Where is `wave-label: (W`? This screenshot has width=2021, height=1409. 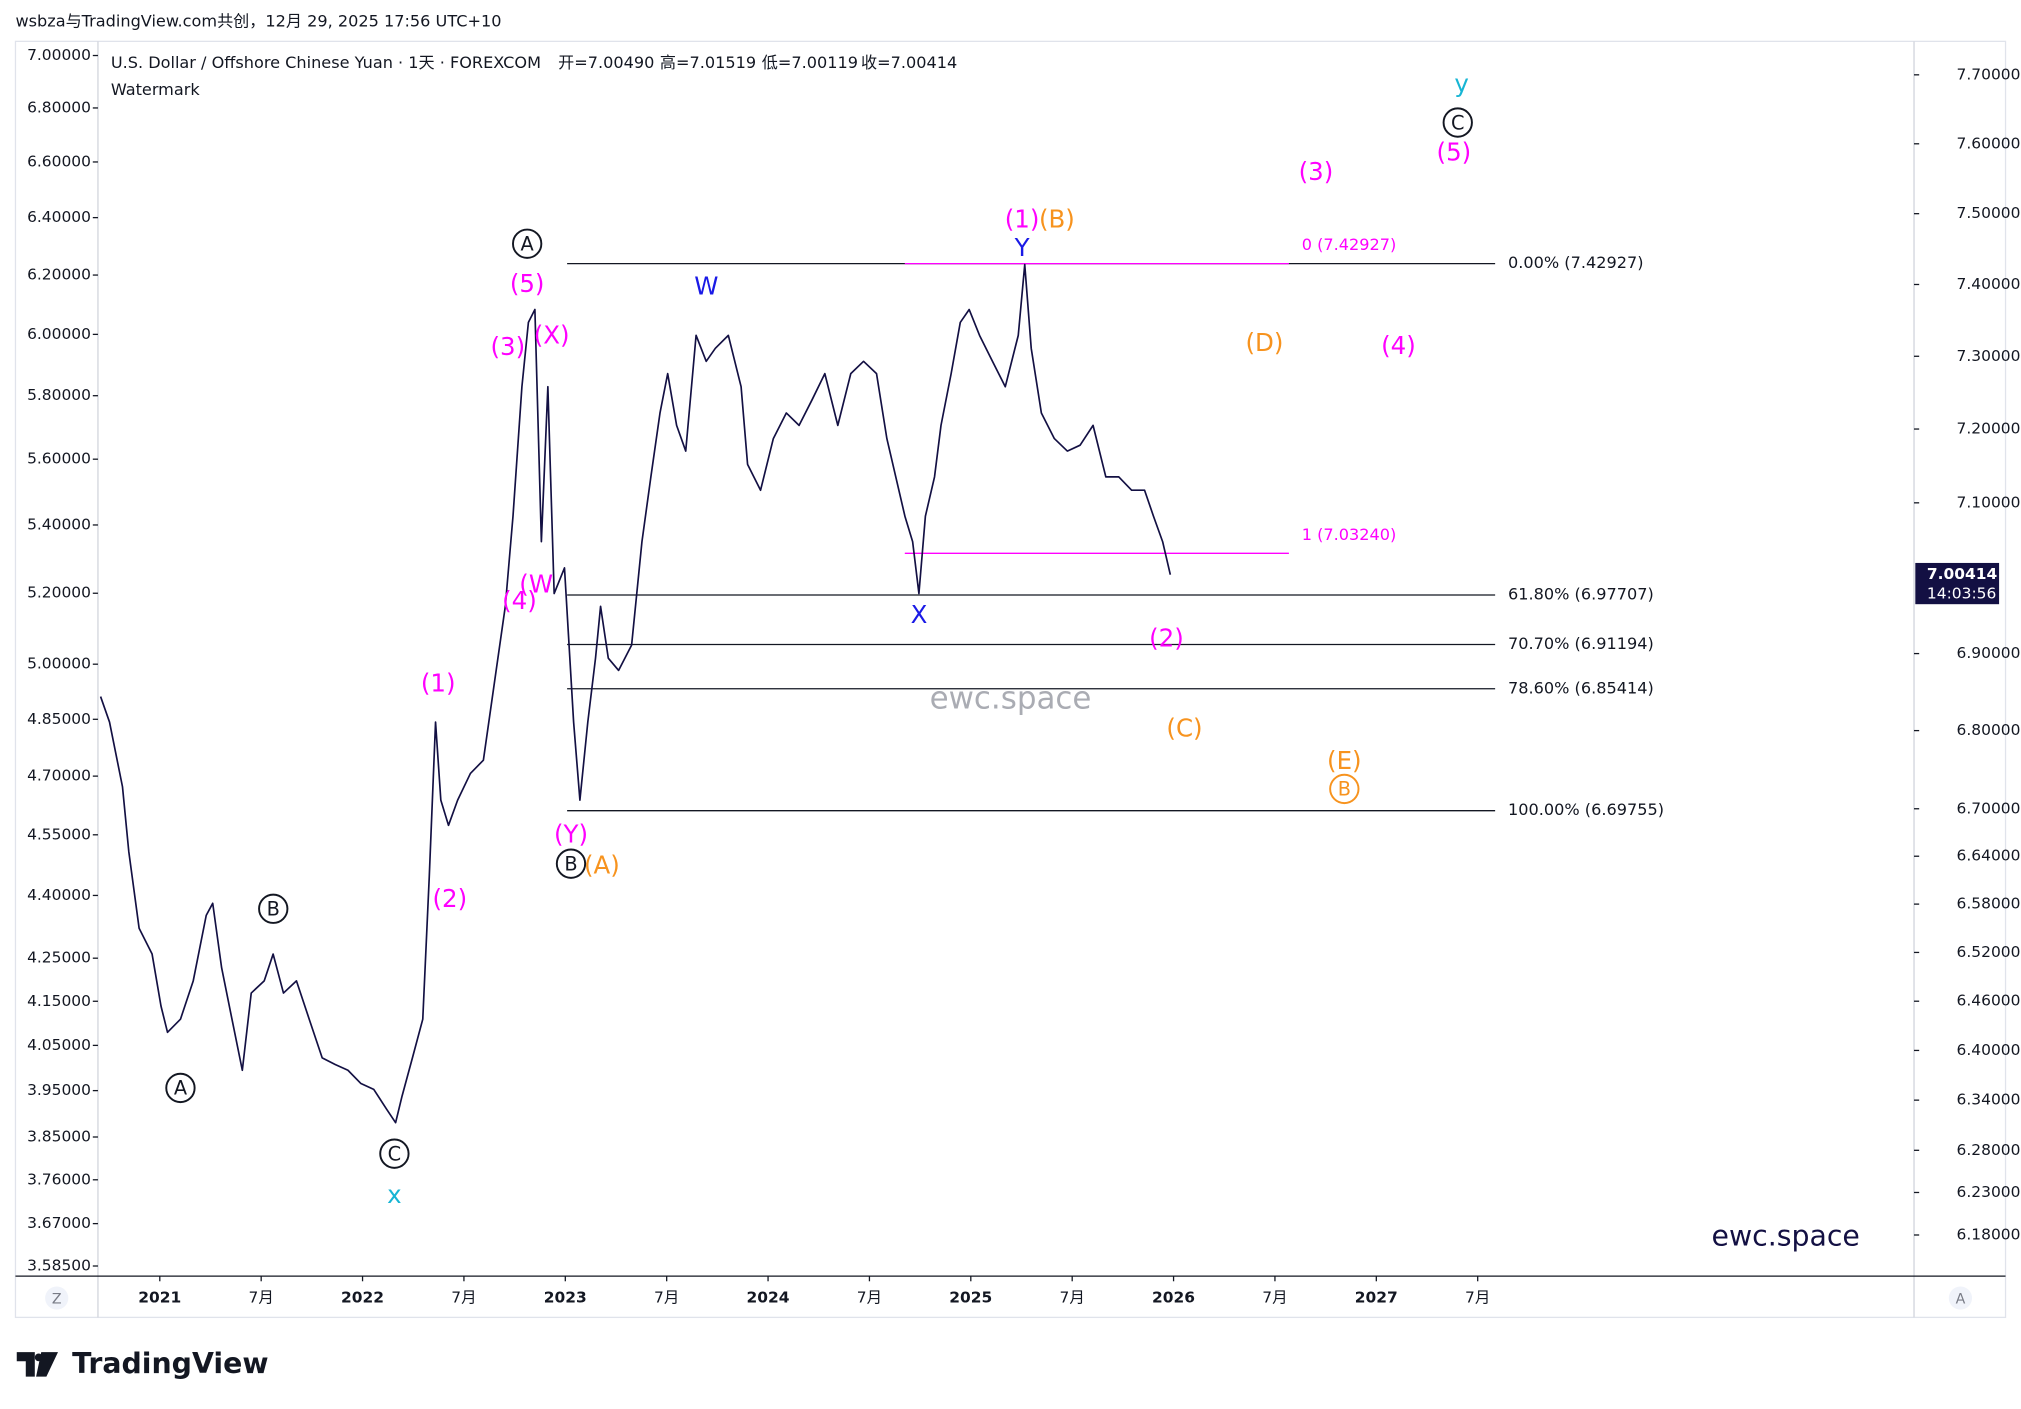
wave-label: (W is located at coordinates (536, 583).